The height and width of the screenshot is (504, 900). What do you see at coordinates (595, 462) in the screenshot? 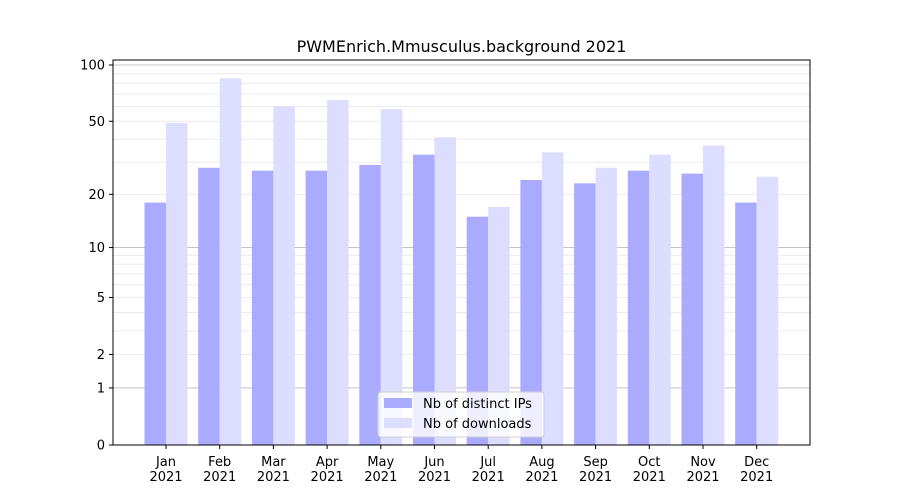
I see `x-tick-label: Sep` at bounding box center [595, 462].